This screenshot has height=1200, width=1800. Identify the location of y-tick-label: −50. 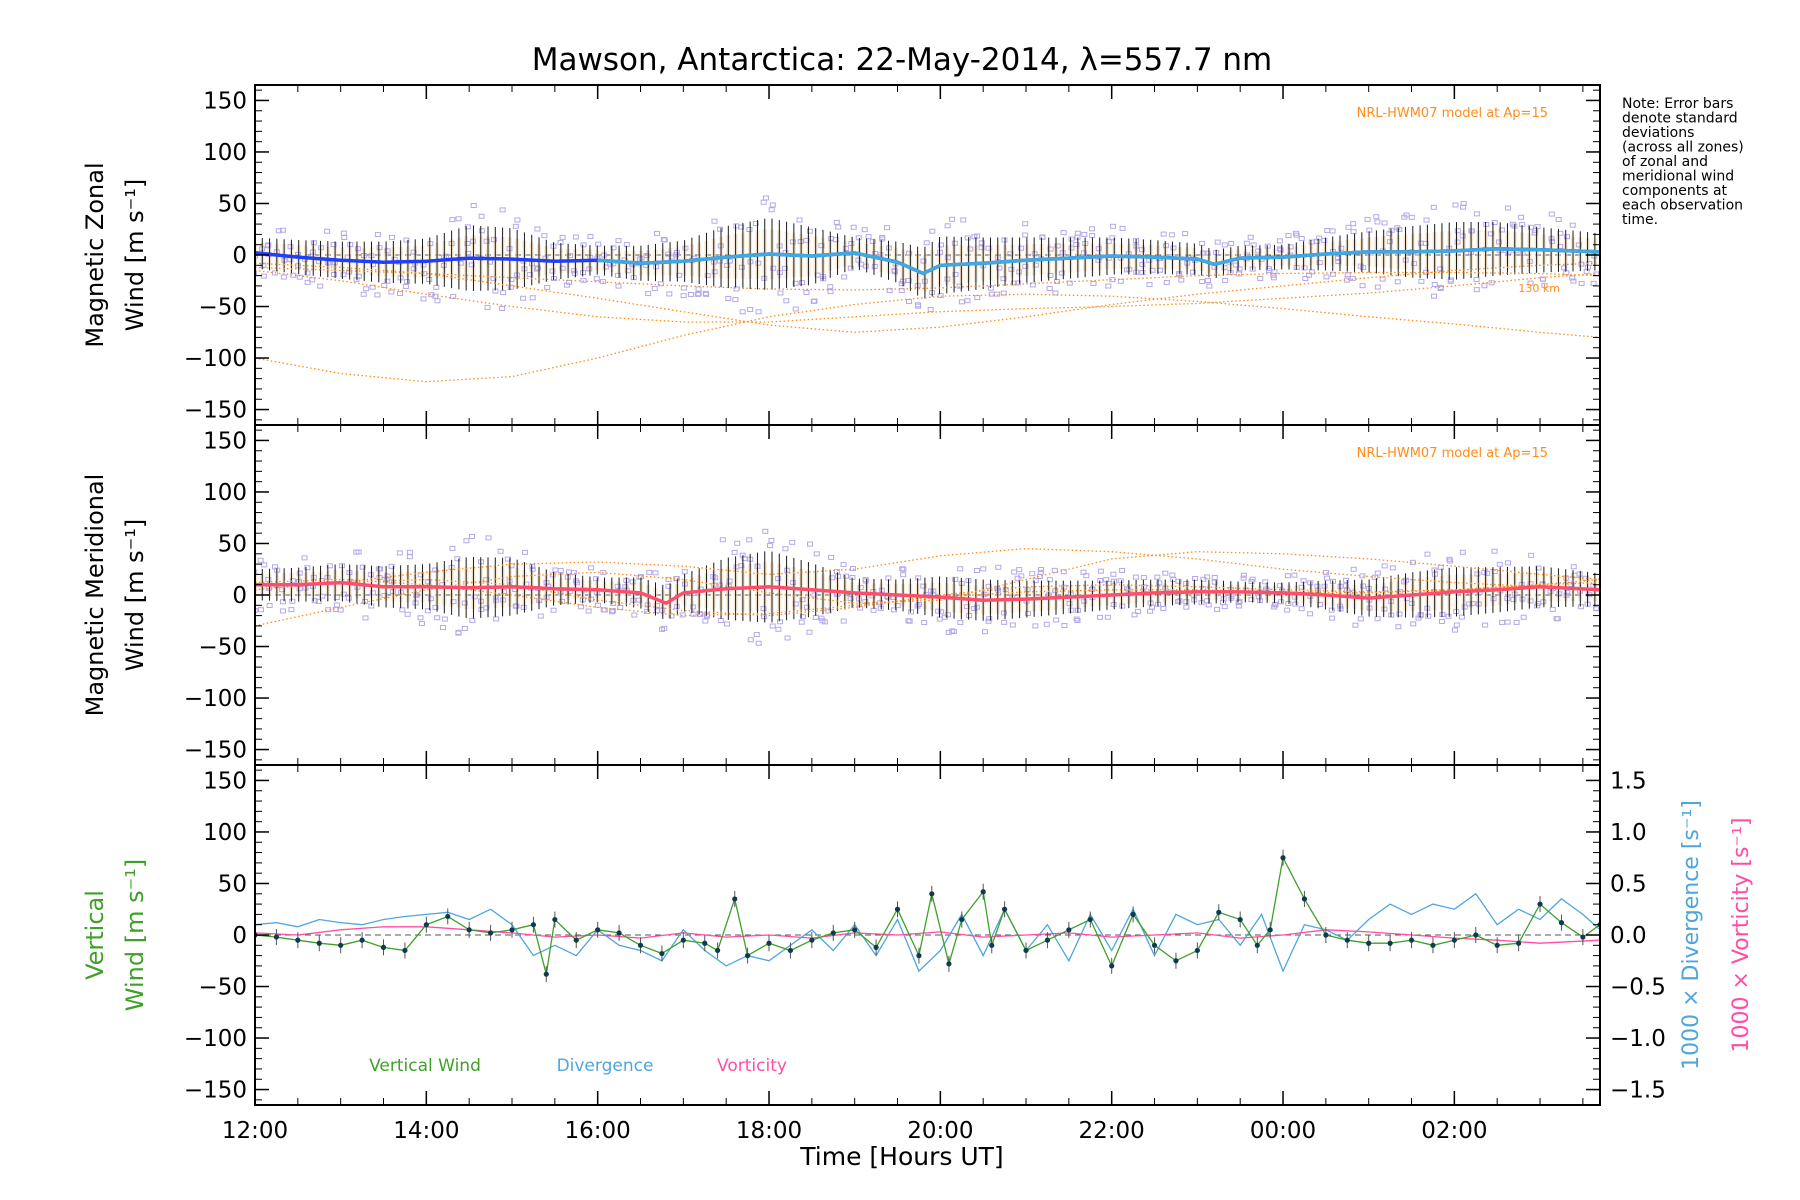
(222, 308).